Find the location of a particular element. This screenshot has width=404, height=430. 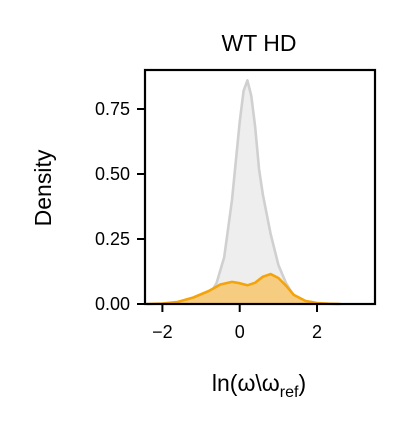

y-axis-label: Density is located at coordinates (43, 187).